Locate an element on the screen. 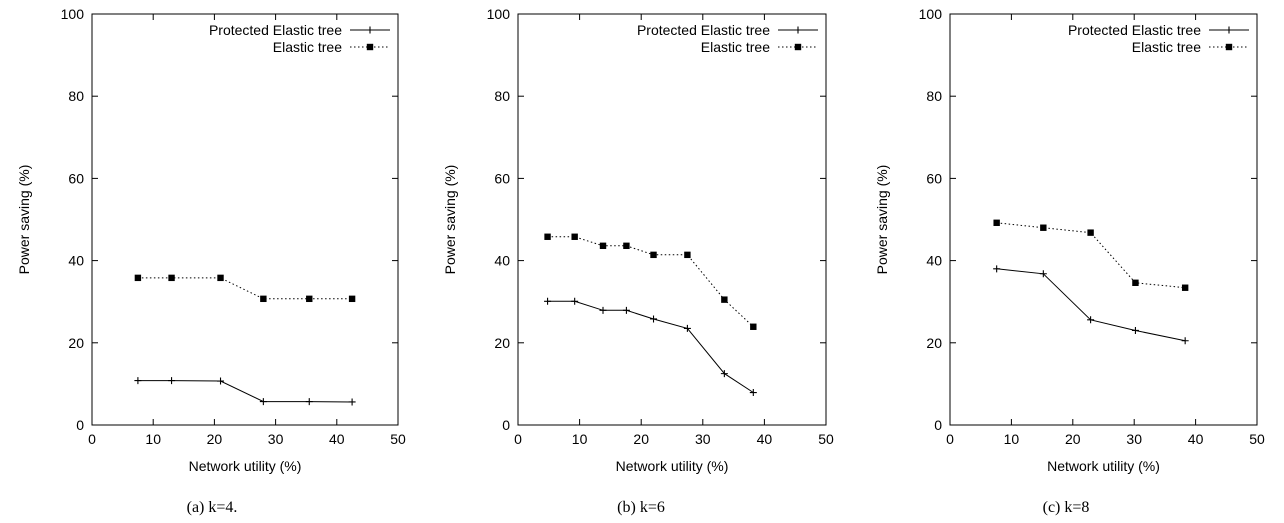 This screenshot has height=523, width=1284. panel-caption: (a) k=4. is located at coordinates (212, 507).